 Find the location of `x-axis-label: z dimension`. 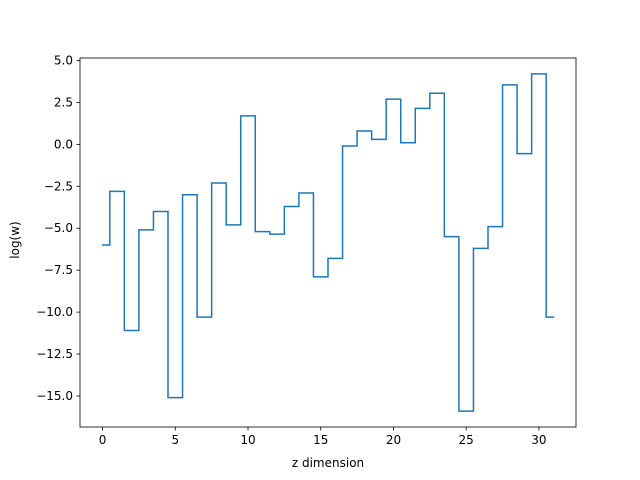

x-axis-label: z dimension is located at coordinates (328, 463).